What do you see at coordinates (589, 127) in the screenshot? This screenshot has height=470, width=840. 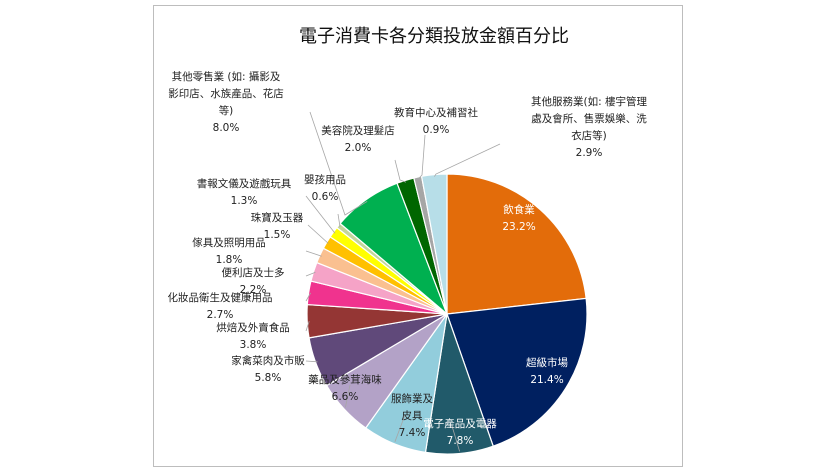 I see `slice-label: 其他服務業(如: 樓宇管理處及會所、售票娛樂、洗衣店等) 2.9%` at bounding box center [589, 127].